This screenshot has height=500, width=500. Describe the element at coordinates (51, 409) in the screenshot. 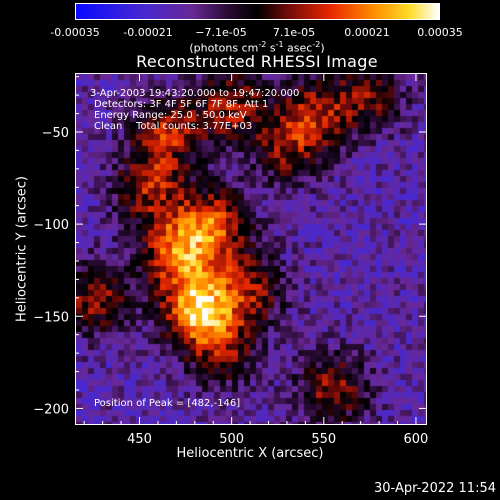

I see `y-tick-label: −200` at that location.